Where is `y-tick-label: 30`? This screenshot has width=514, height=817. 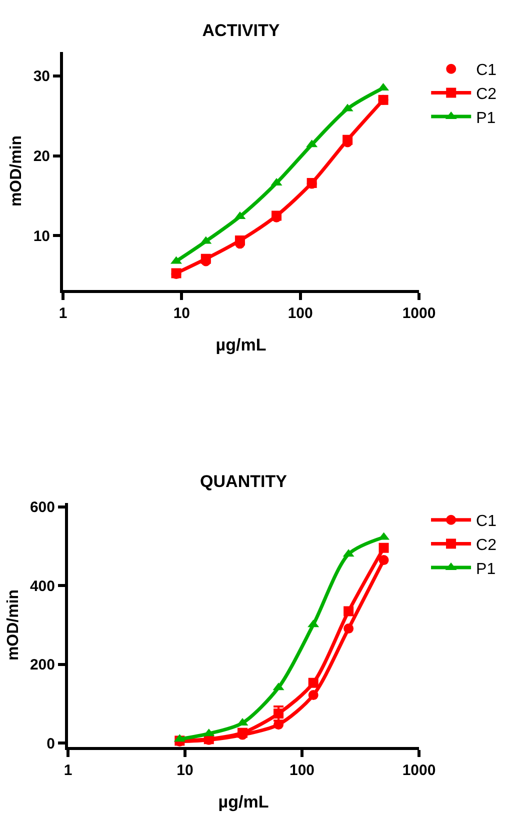
y-tick-label: 30 is located at coordinates (41, 77).